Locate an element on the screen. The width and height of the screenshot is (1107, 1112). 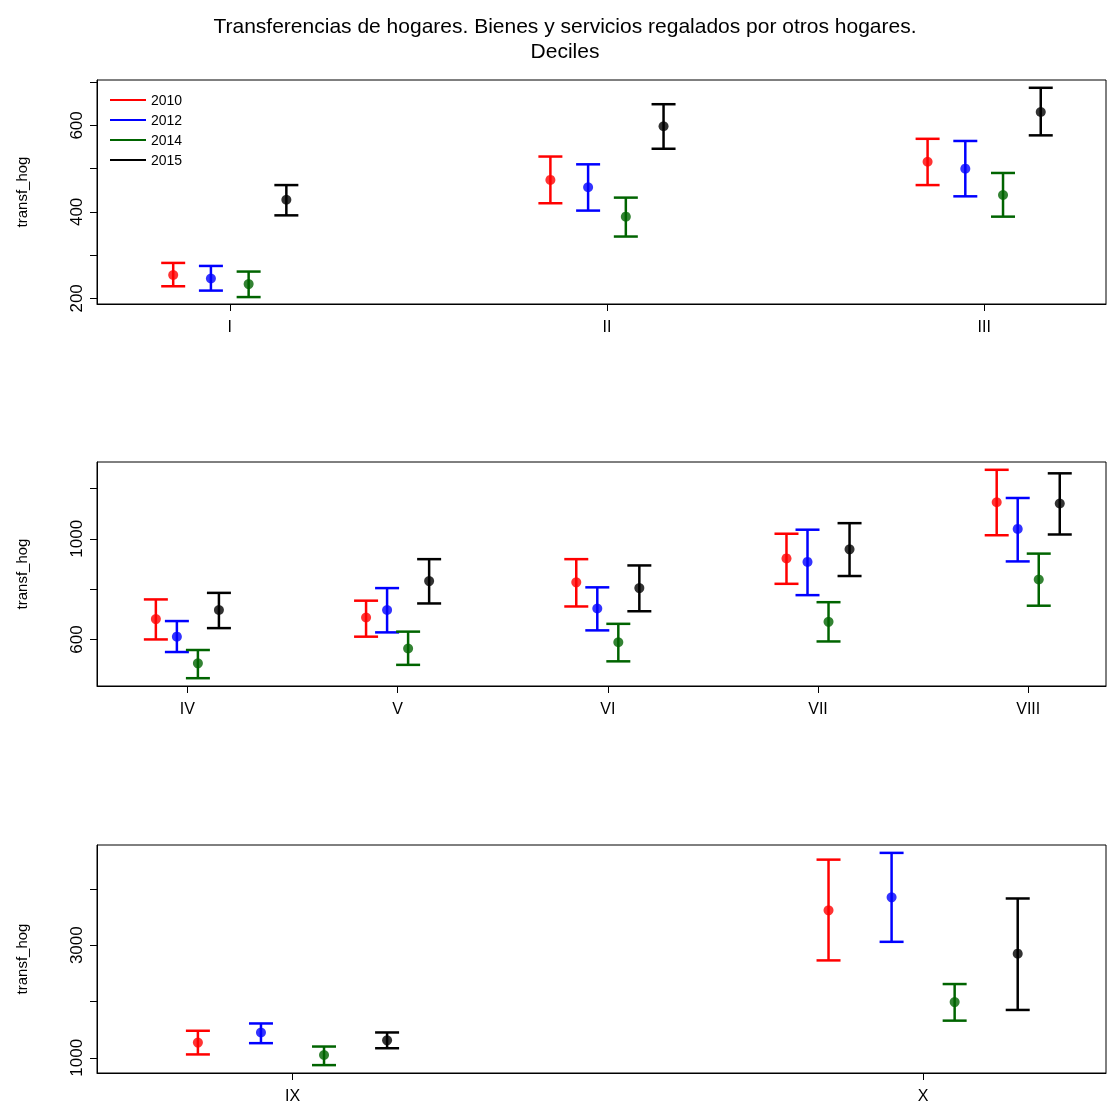
x-tick-label: I is located at coordinates (229, 326).